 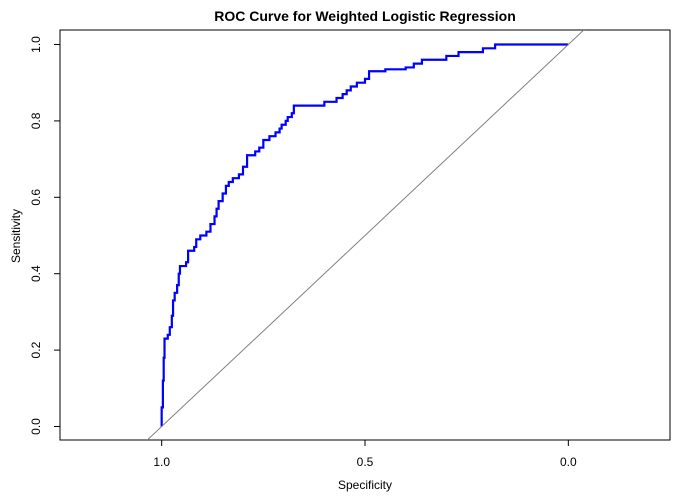 What do you see at coordinates (16, 236) in the screenshot?
I see `y-axis-label: Sensitivity` at bounding box center [16, 236].